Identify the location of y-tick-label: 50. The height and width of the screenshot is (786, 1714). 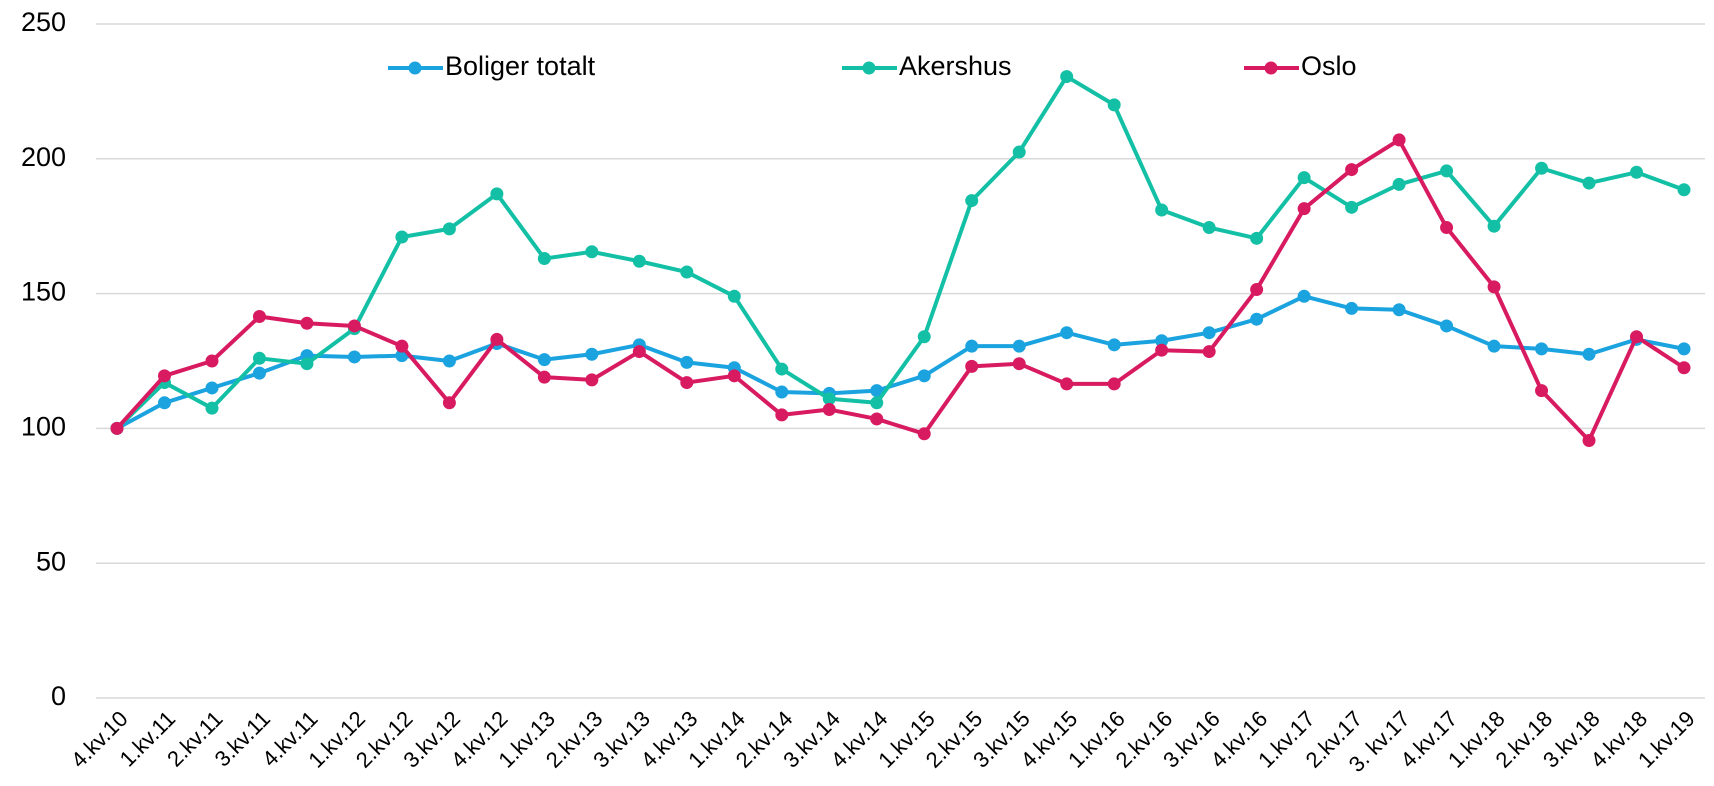
(51, 561).